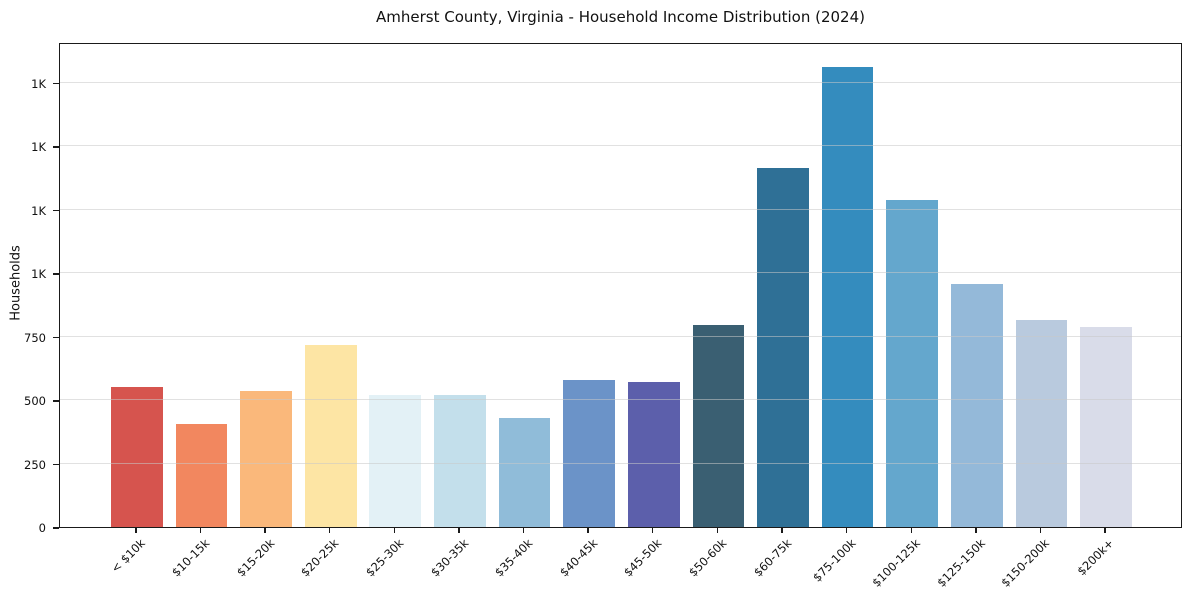 The width and height of the screenshot is (1189, 590). Describe the element at coordinates (16, 283) in the screenshot. I see `y-axis-label: Households` at that location.